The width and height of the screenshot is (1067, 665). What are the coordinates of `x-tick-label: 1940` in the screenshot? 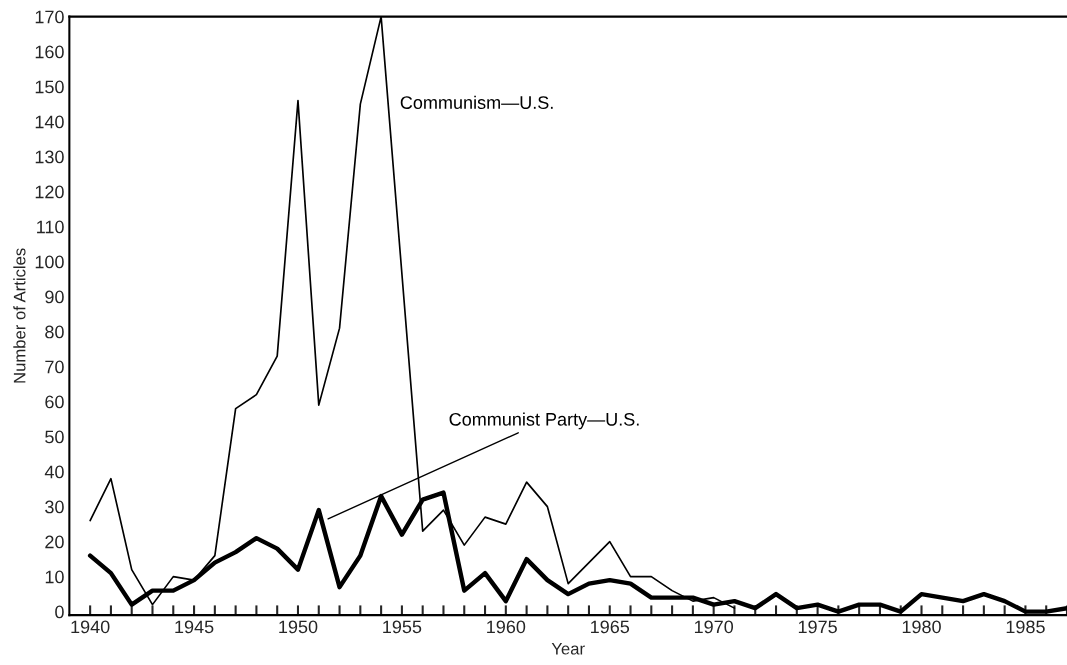 It's located at (90, 627).